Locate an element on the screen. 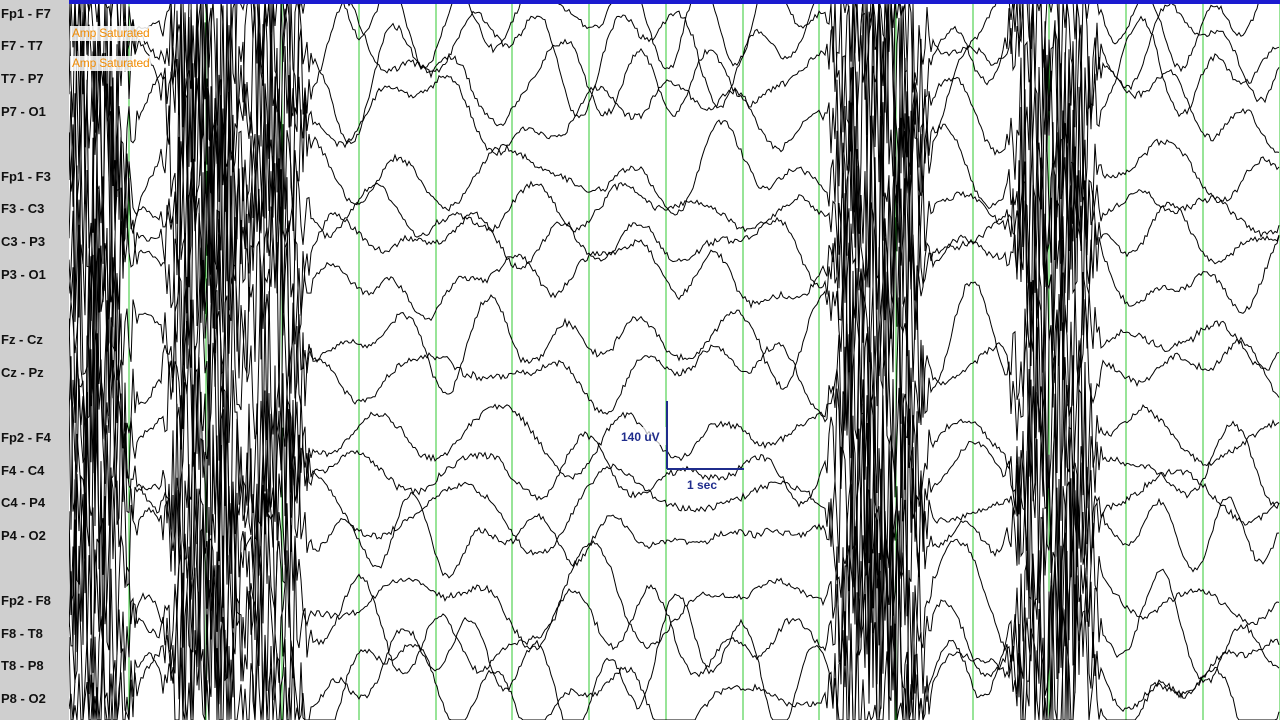  channel-label: F4 - C4 is located at coordinates (23, 470).